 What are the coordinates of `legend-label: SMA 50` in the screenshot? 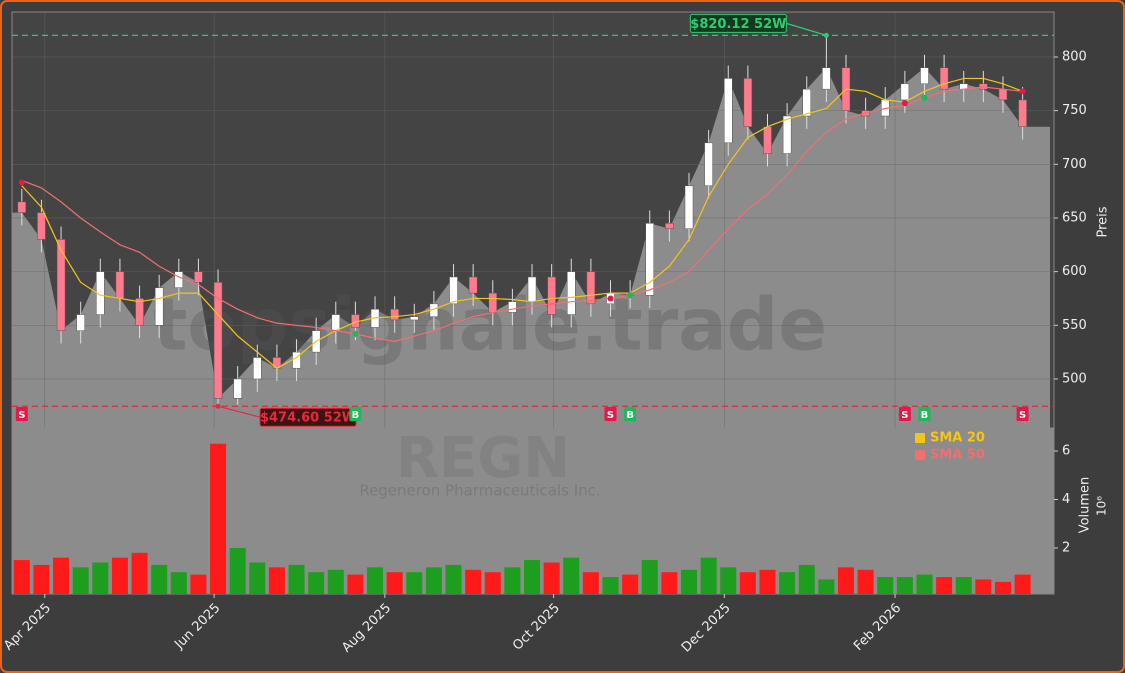 It's located at (957, 455).